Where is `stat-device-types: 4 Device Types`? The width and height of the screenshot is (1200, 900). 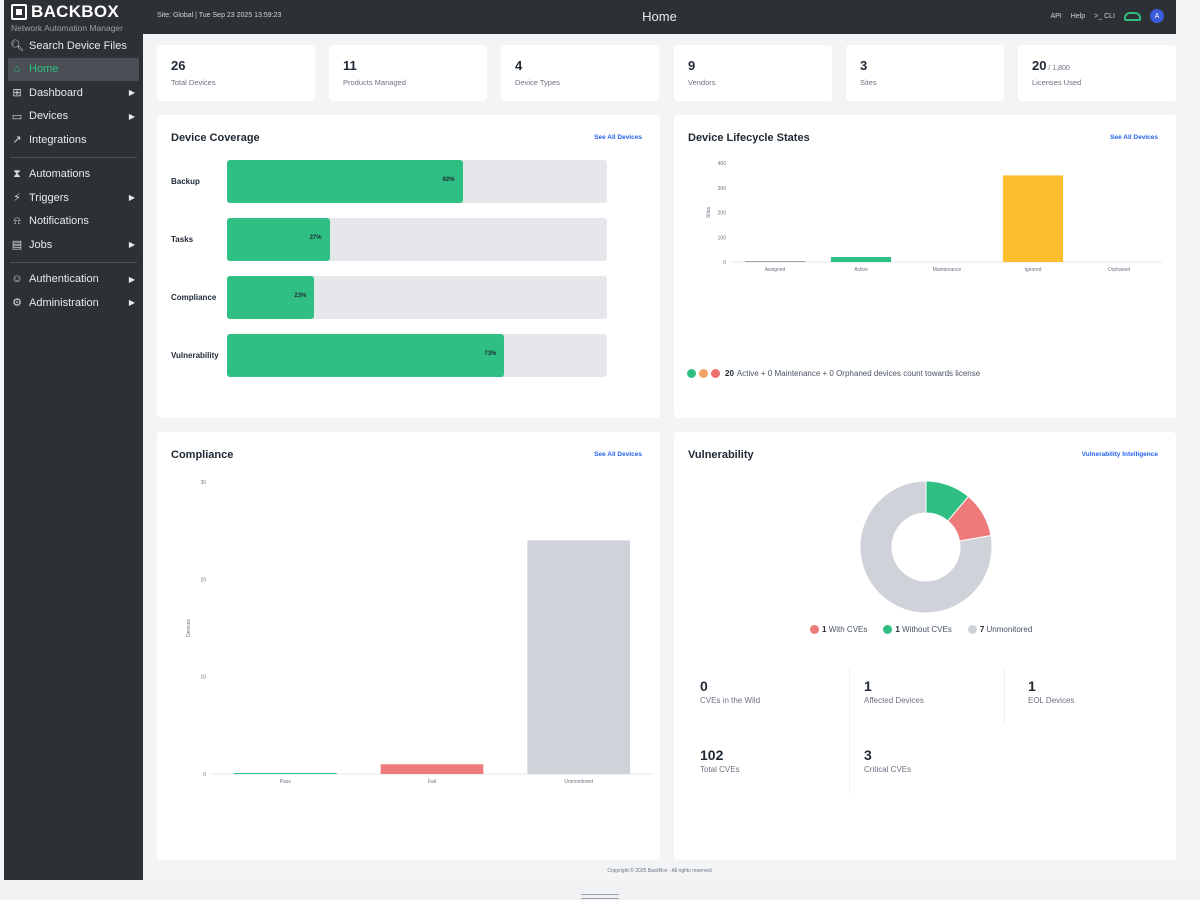 stat-device-types: 4 Device Types is located at coordinates (580, 73).